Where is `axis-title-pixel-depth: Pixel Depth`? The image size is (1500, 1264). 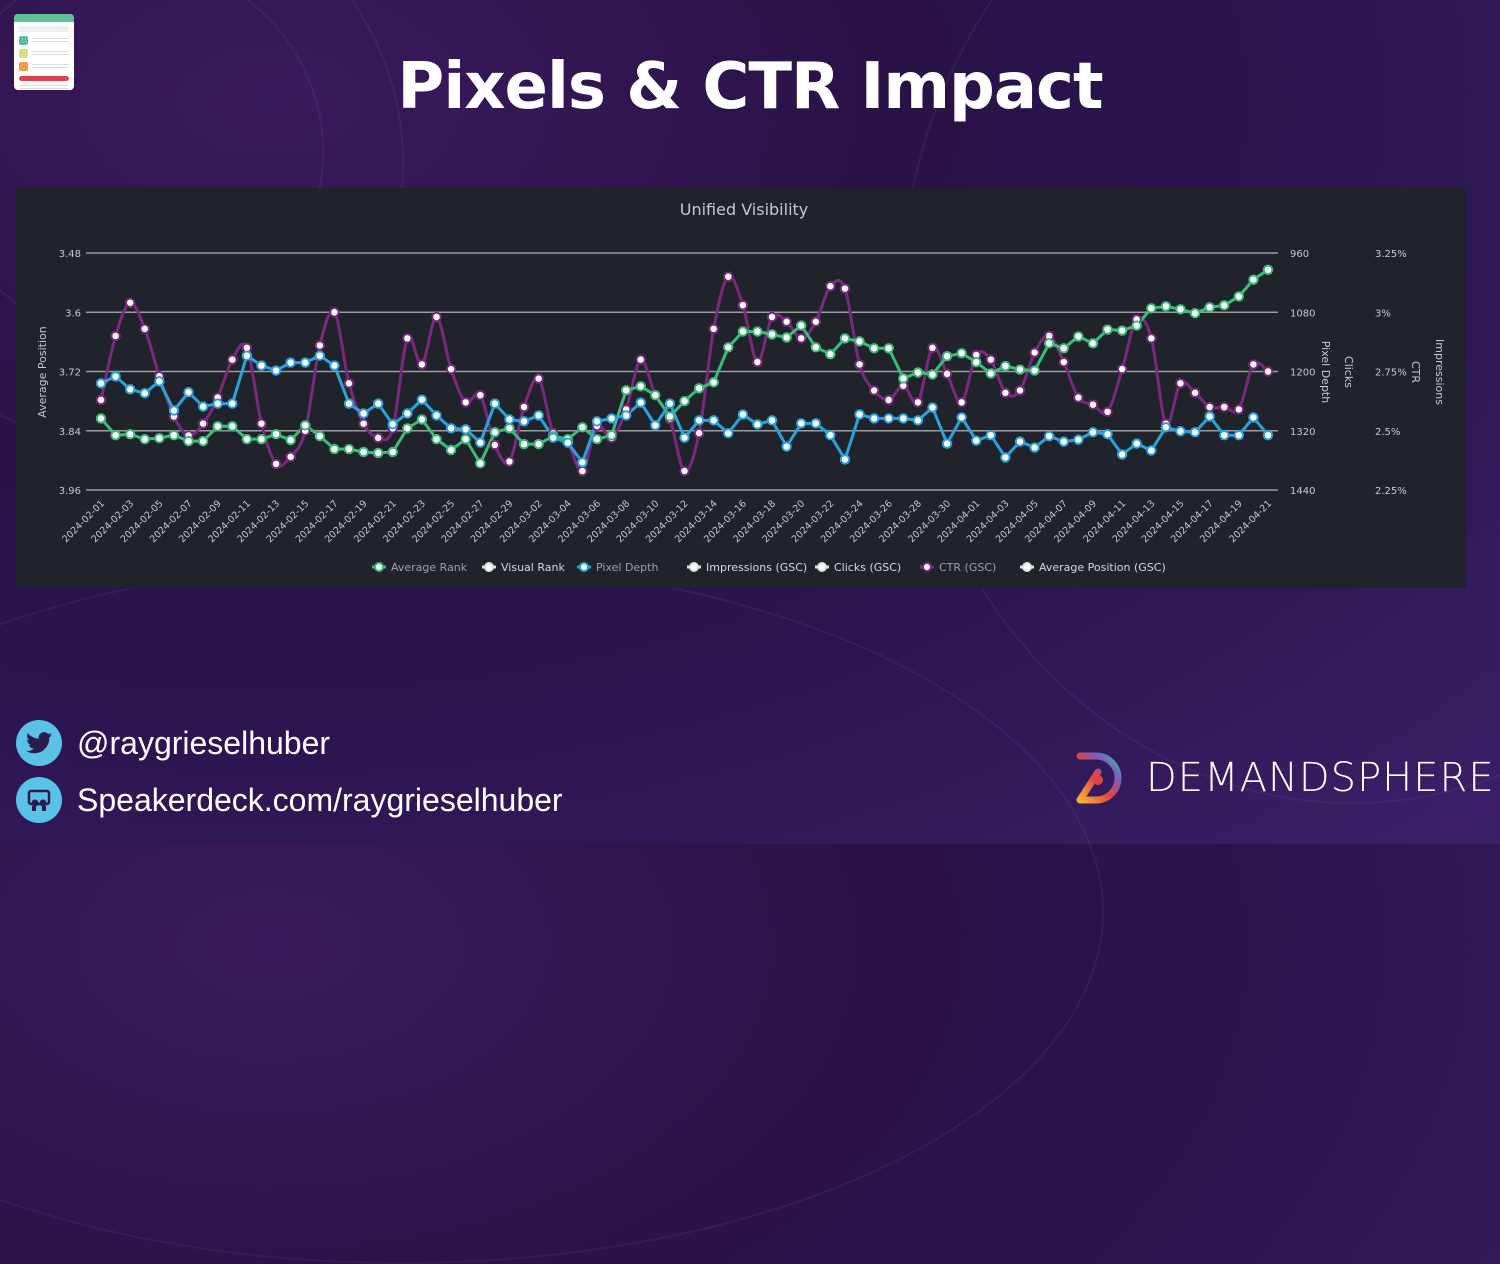
axis-title-pixel-depth: Pixel Depth is located at coordinates (1325, 372).